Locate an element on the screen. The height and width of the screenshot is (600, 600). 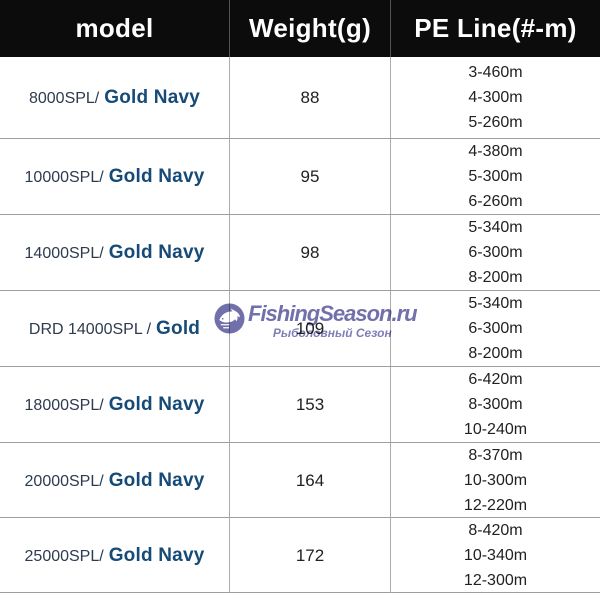
weight-cell: 98 is located at coordinates (309, 252).